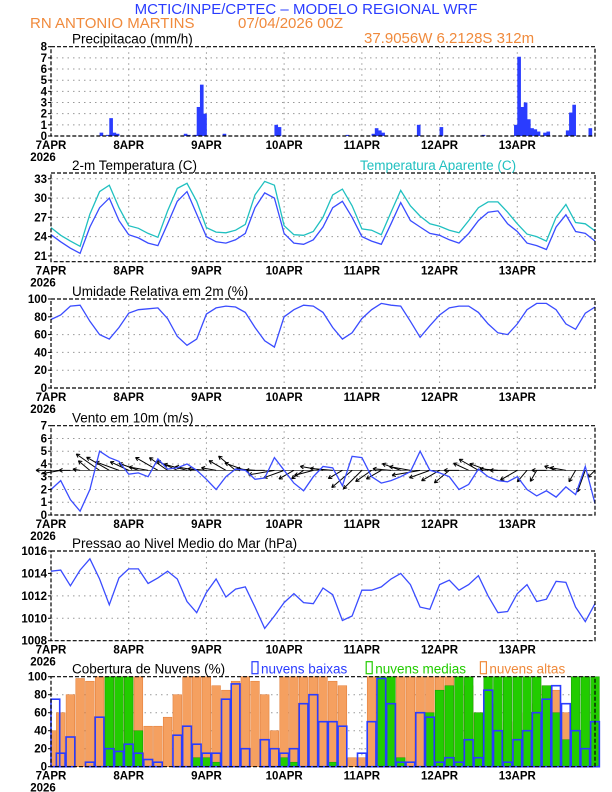 The image size is (612, 792). What do you see at coordinates (40, 218) in the screenshot?
I see `y-tick-label: 27` at bounding box center [40, 218].